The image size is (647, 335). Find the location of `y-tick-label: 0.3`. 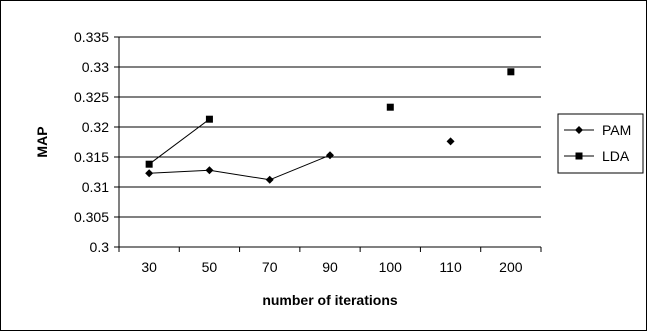

y-tick-label: 0.3 is located at coordinates (100, 247).